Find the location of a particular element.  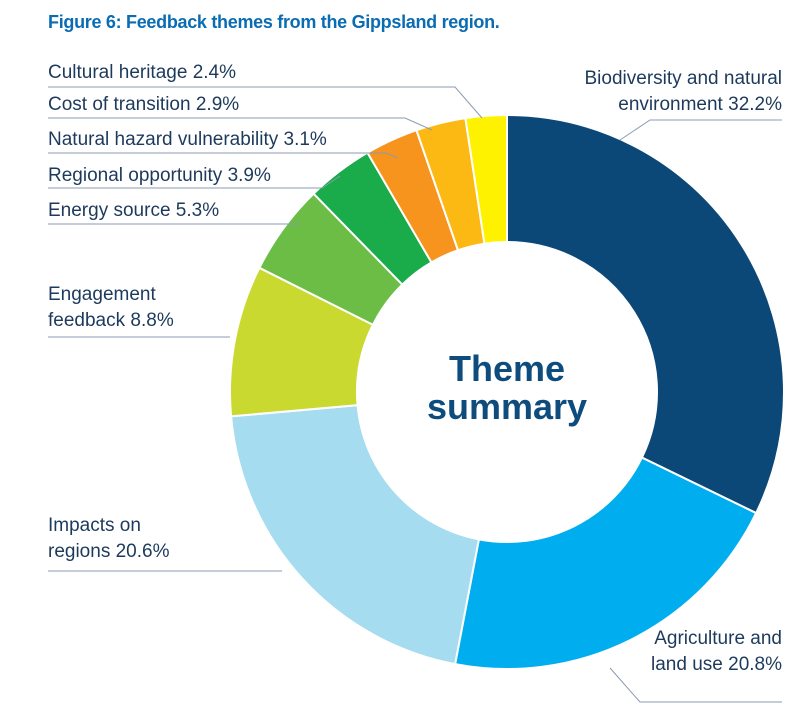

slice-label: Impacts on regions 20.6% is located at coordinates (118, 539).